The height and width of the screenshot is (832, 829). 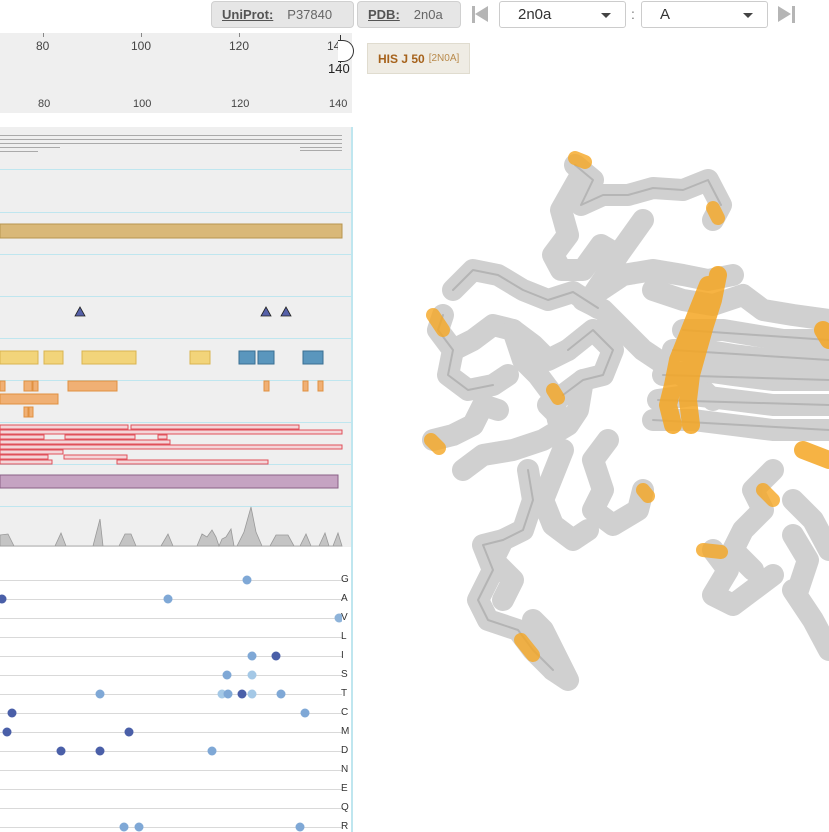 I want to click on residue-label: R, so click(x=345, y=826).